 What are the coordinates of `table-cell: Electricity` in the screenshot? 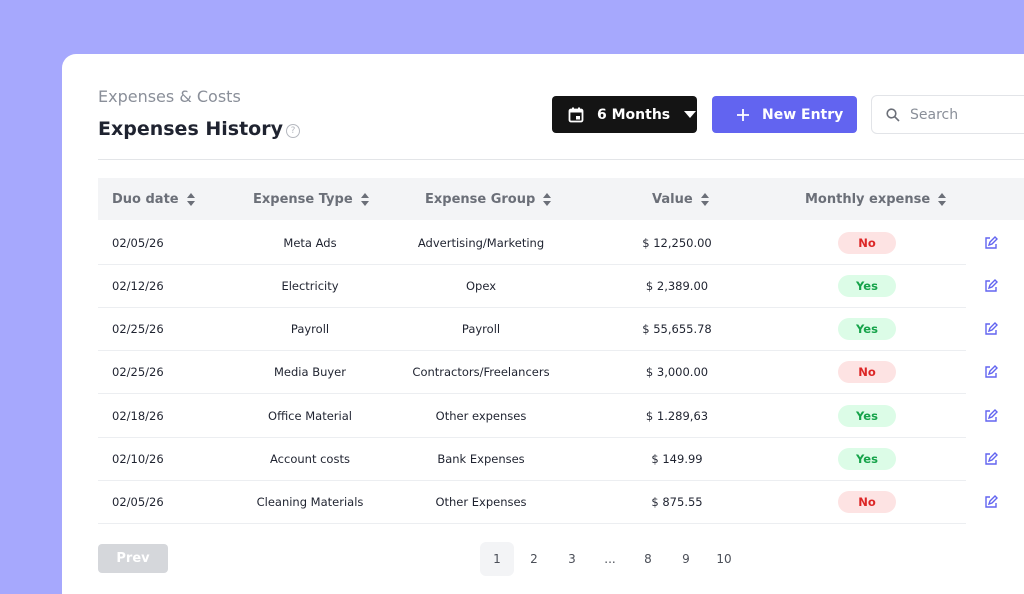 It's located at (310, 285).